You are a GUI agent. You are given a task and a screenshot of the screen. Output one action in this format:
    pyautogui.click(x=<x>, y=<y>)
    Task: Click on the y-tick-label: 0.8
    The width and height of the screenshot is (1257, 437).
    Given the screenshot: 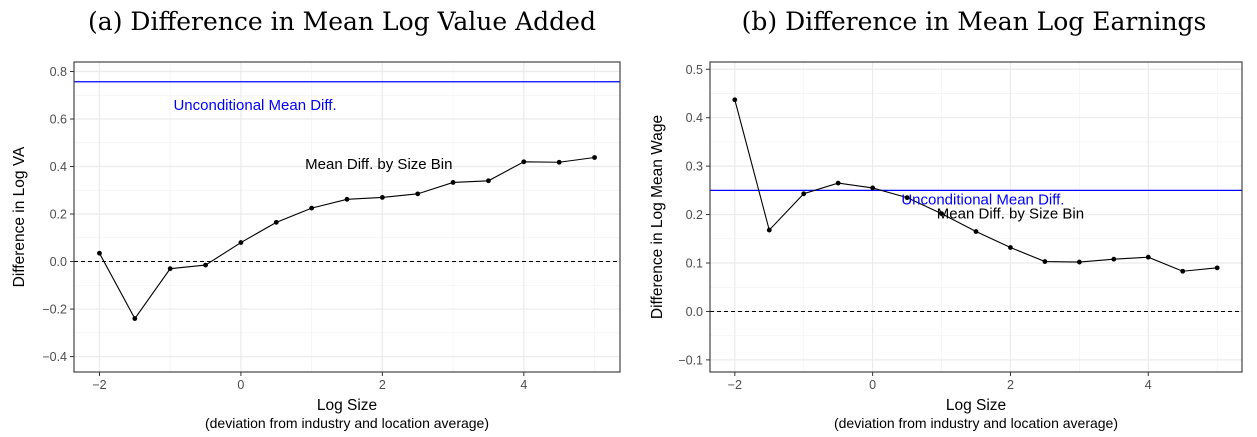 What is the action you would take?
    pyautogui.click(x=58, y=72)
    